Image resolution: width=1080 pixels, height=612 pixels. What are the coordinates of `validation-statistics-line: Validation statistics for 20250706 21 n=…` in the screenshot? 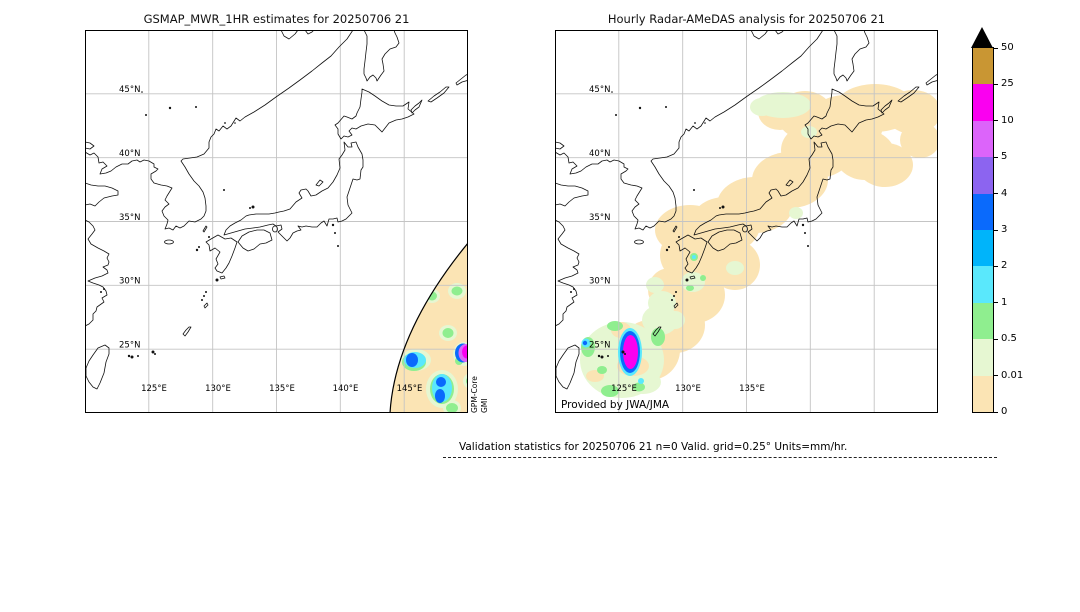 It's located at (720, 449).